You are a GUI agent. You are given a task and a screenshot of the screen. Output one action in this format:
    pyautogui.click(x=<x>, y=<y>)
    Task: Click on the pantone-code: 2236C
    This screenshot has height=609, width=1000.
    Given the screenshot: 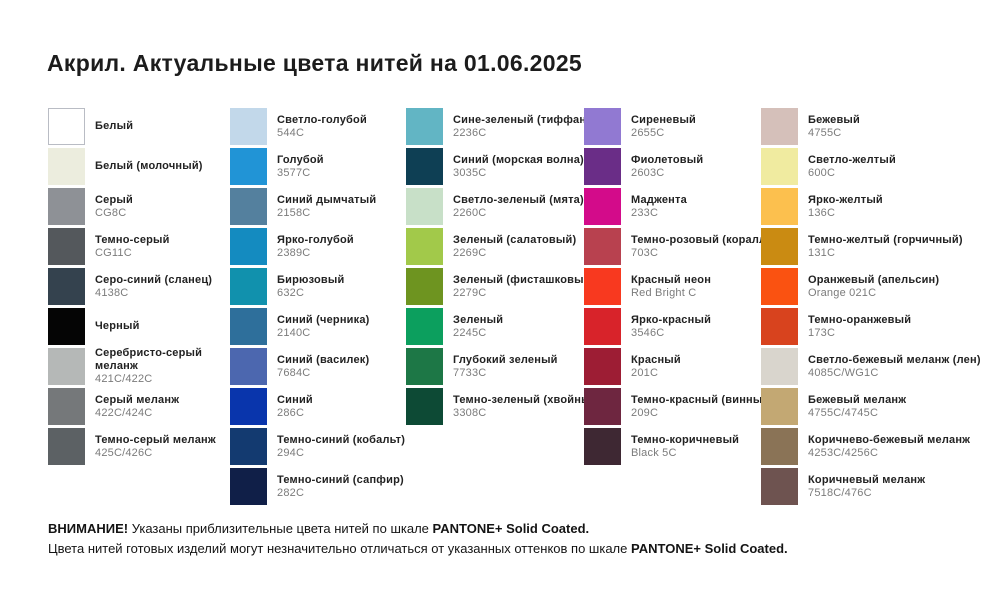 What is the action you would take?
    pyautogui.click(x=470, y=132)
    